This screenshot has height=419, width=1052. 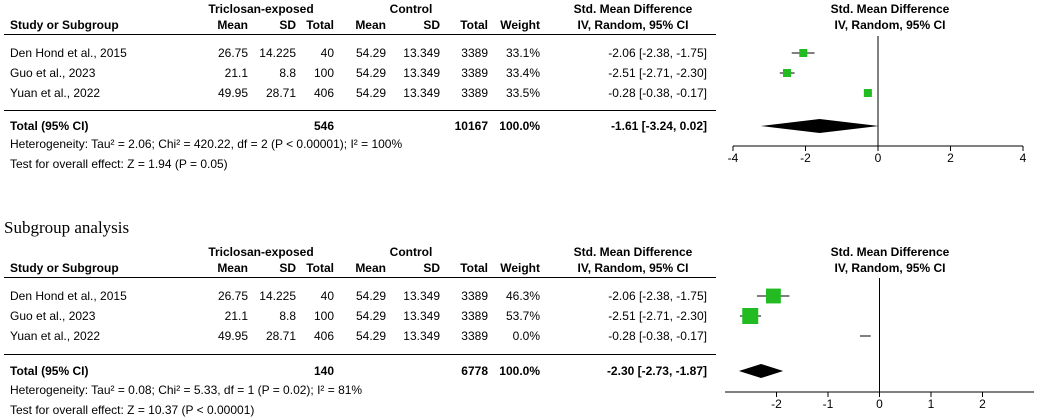 I want to click on mean1-value: 26.75, so click(x=232, y=53).